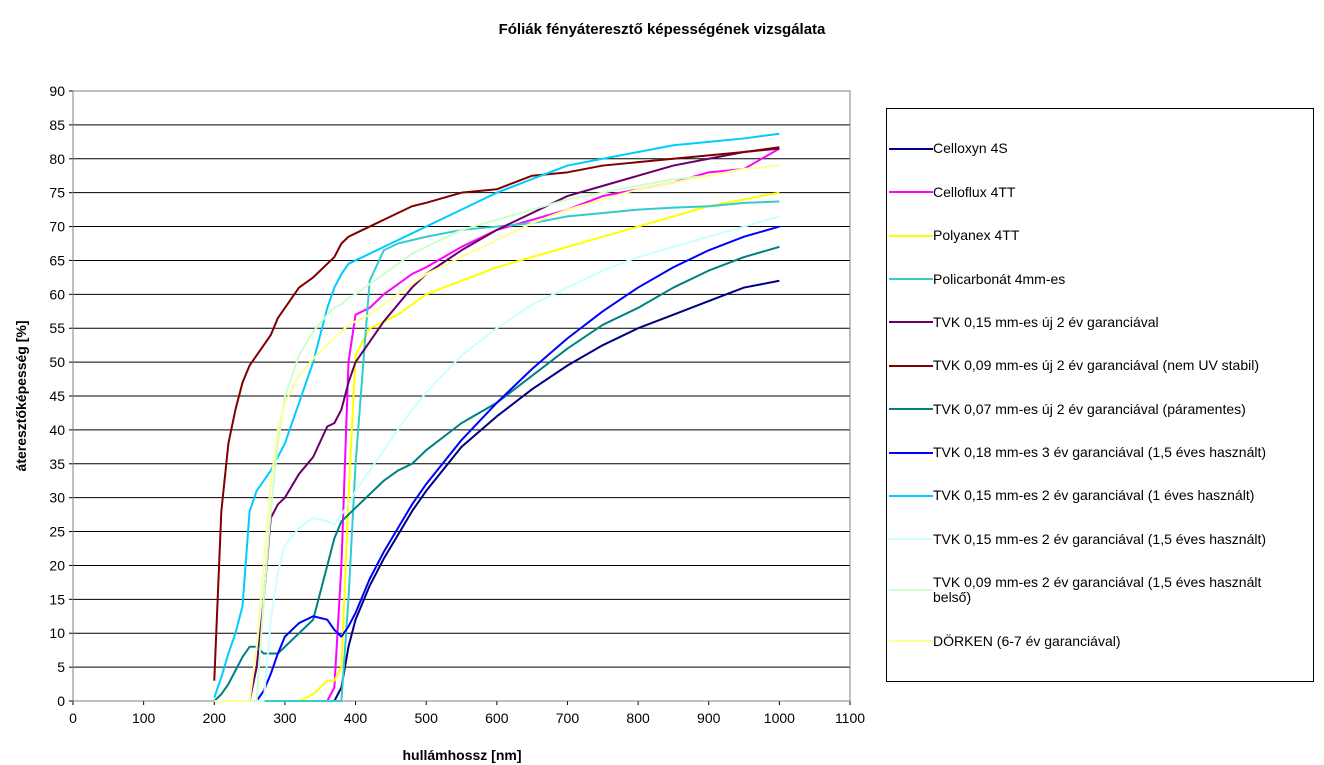 The width and height of the screenshot is (1324, 765). I want to click on y-tick-label: 10, so click(57, 633).